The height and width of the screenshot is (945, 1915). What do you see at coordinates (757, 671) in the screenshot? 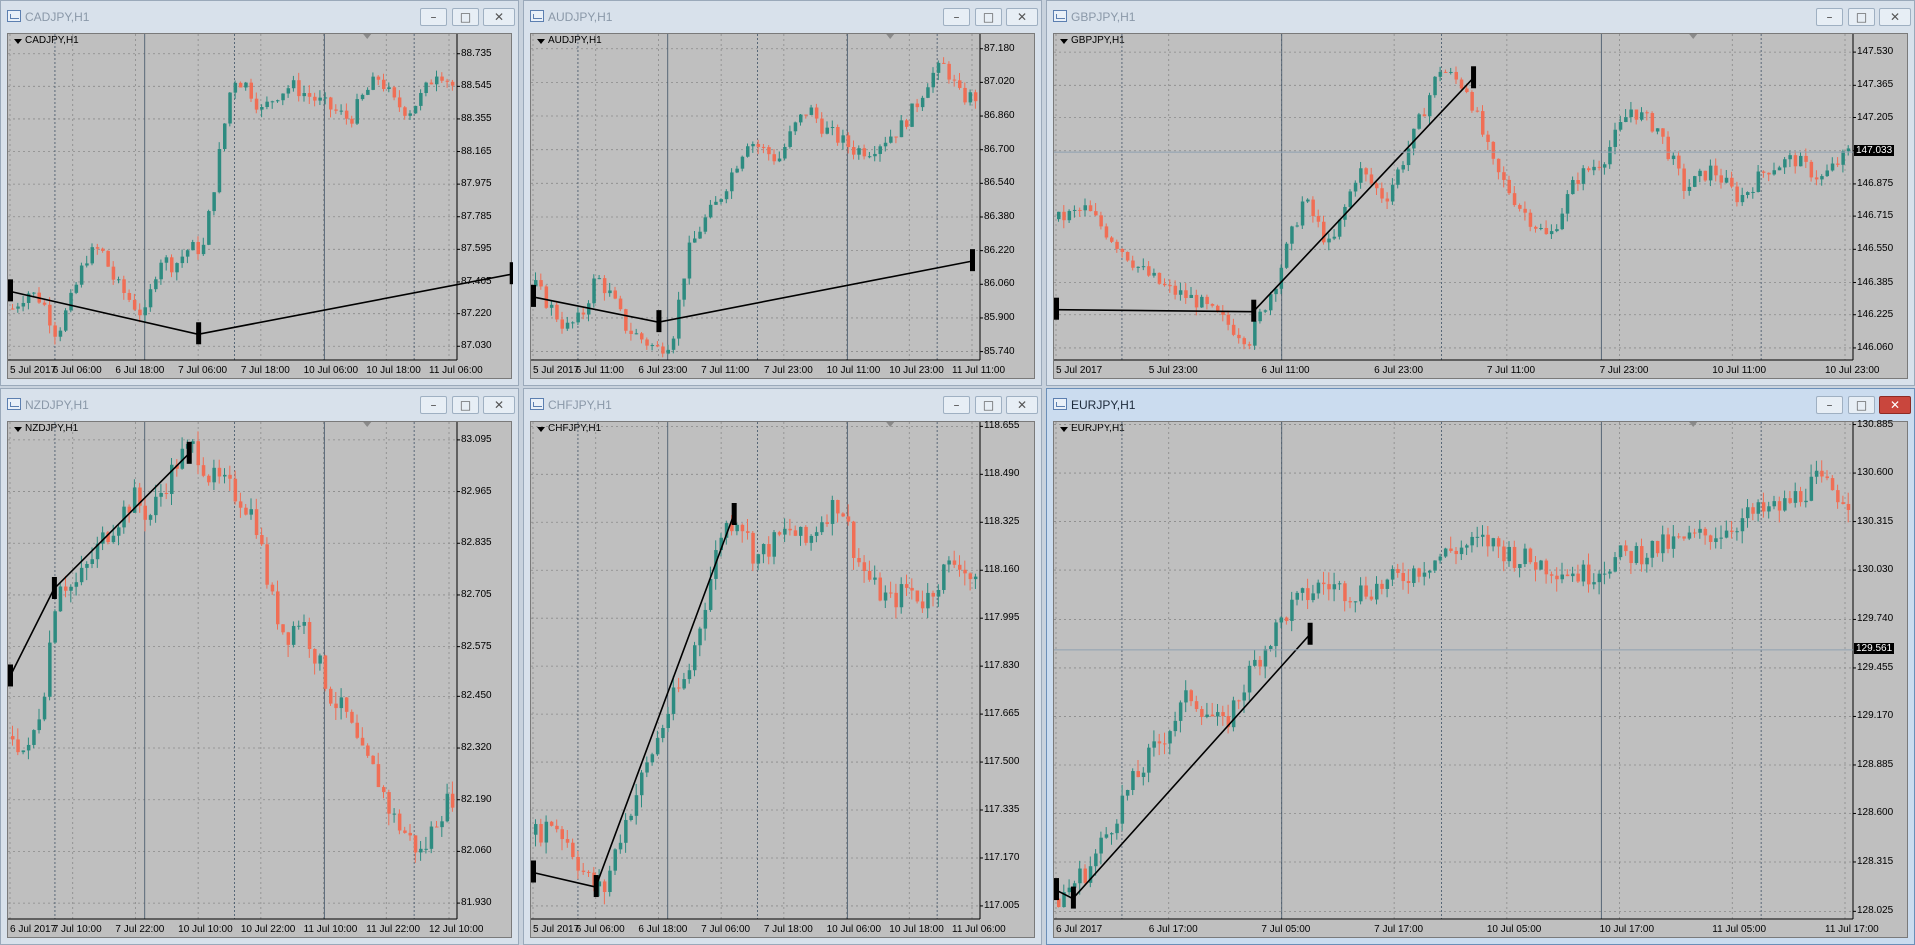
I see `chart-plot` at bounding box center [757, 671].